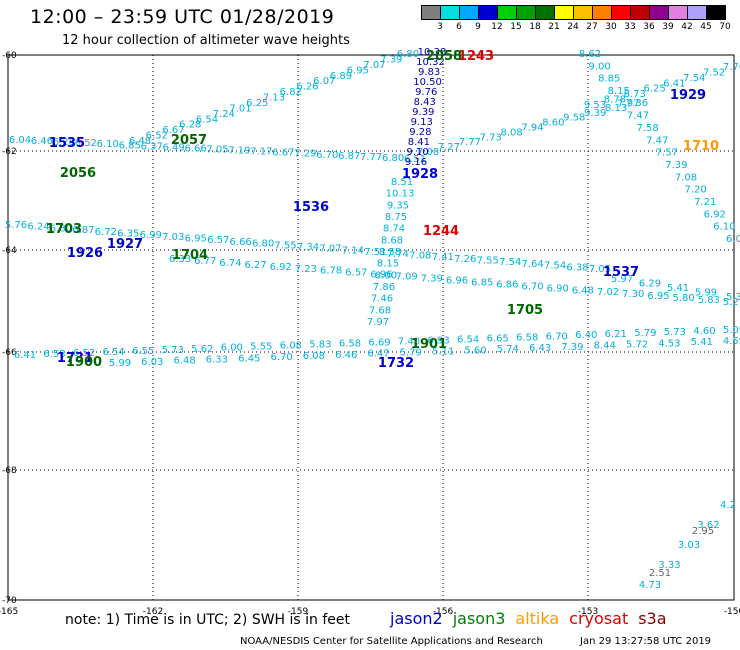 Image resolution: width=740 pixels, height=650 pixels. I want to click on wave-height-value: 6.26, so click(307, 87).